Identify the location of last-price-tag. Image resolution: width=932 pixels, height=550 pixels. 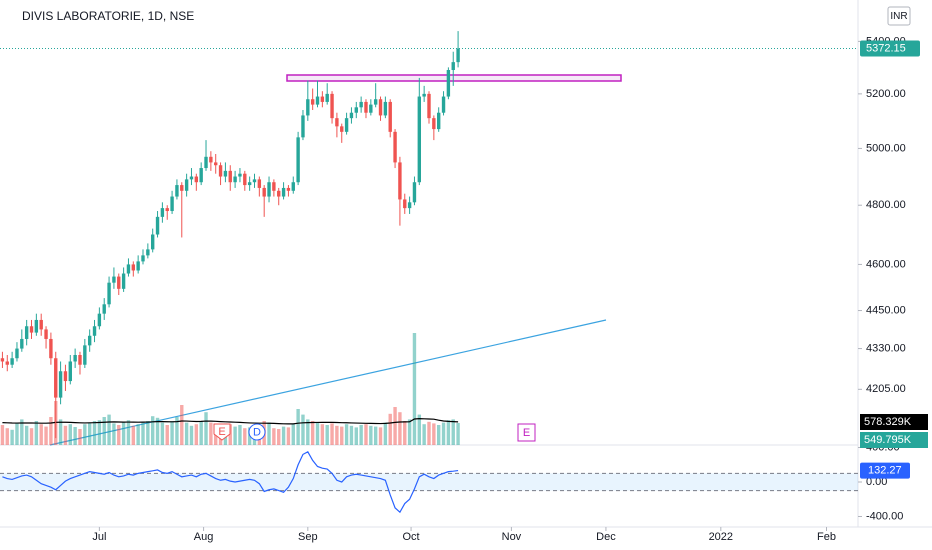
(890, 48).